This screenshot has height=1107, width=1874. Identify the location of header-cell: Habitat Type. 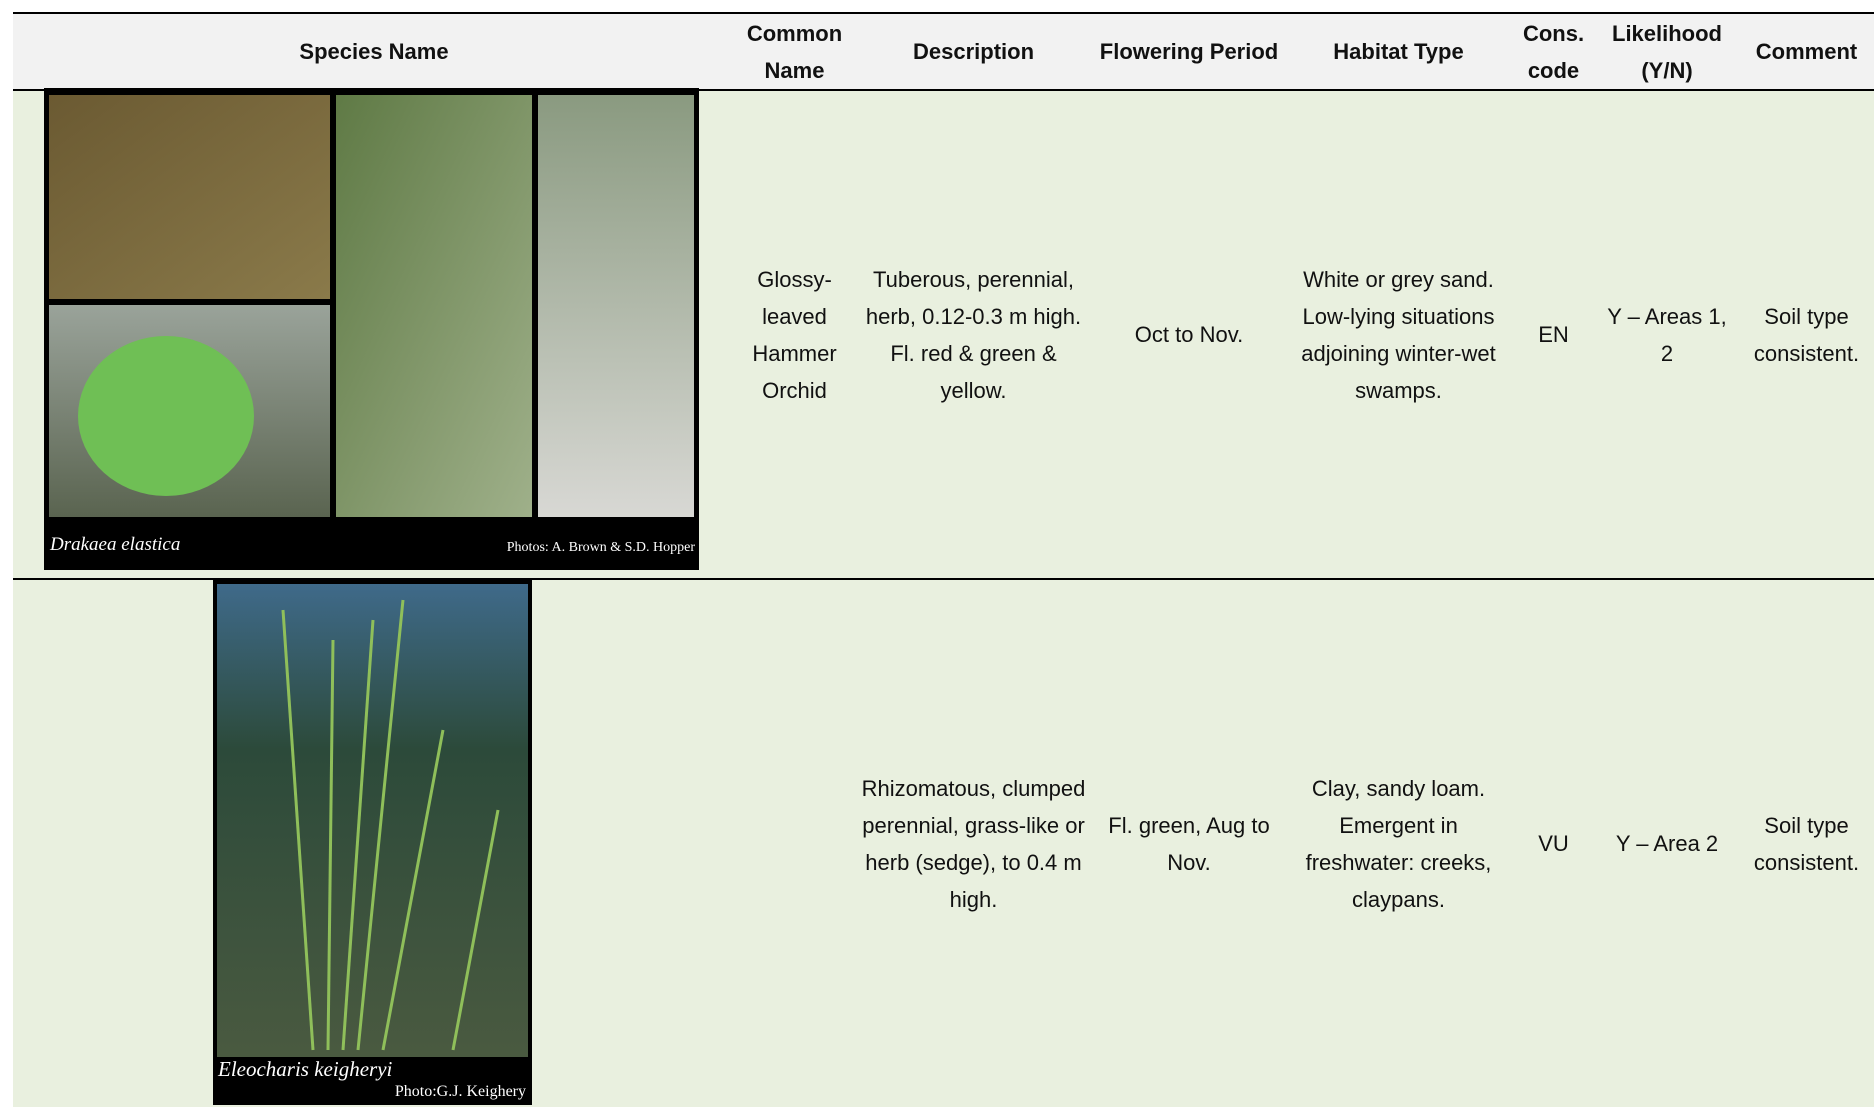
(1398, 51).